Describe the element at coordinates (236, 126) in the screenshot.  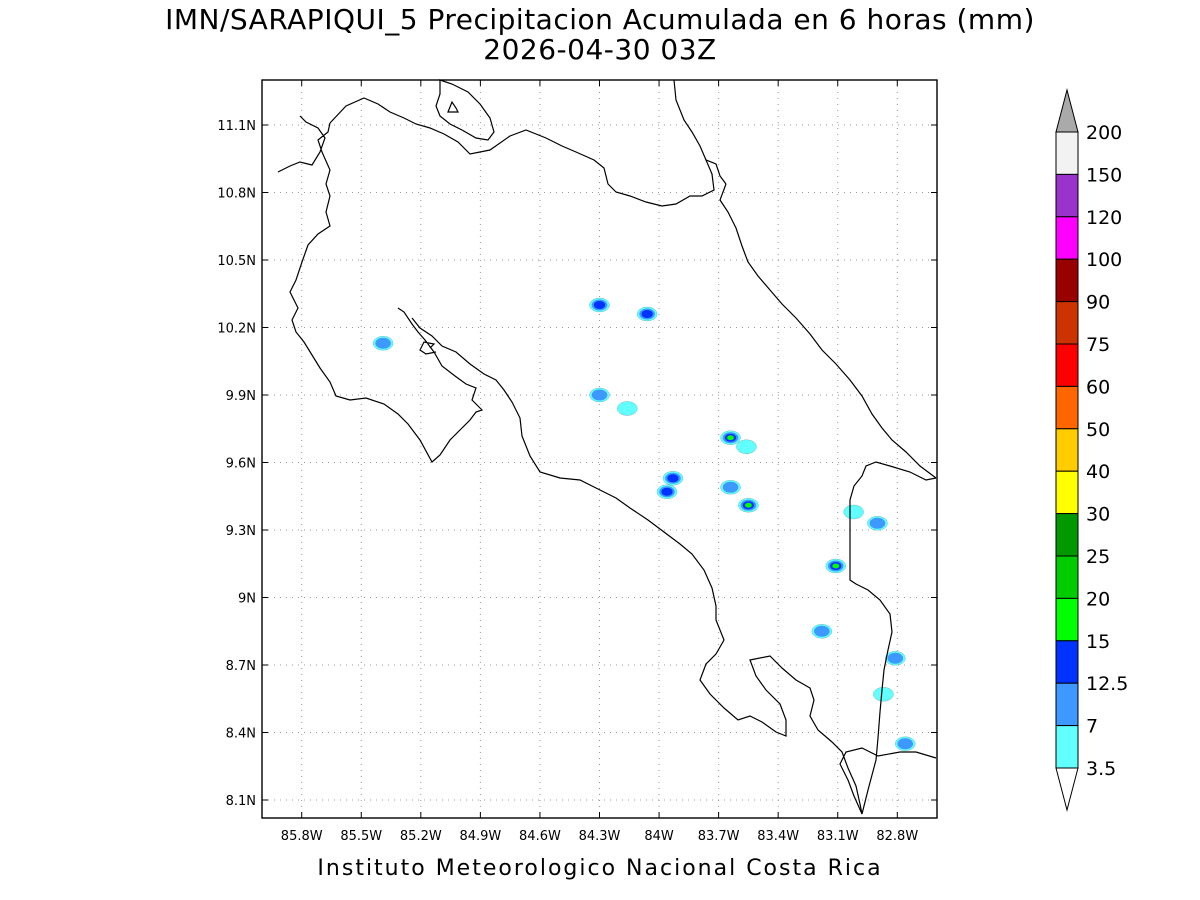
I see `lat-tick-label: 11.1N` at that location.